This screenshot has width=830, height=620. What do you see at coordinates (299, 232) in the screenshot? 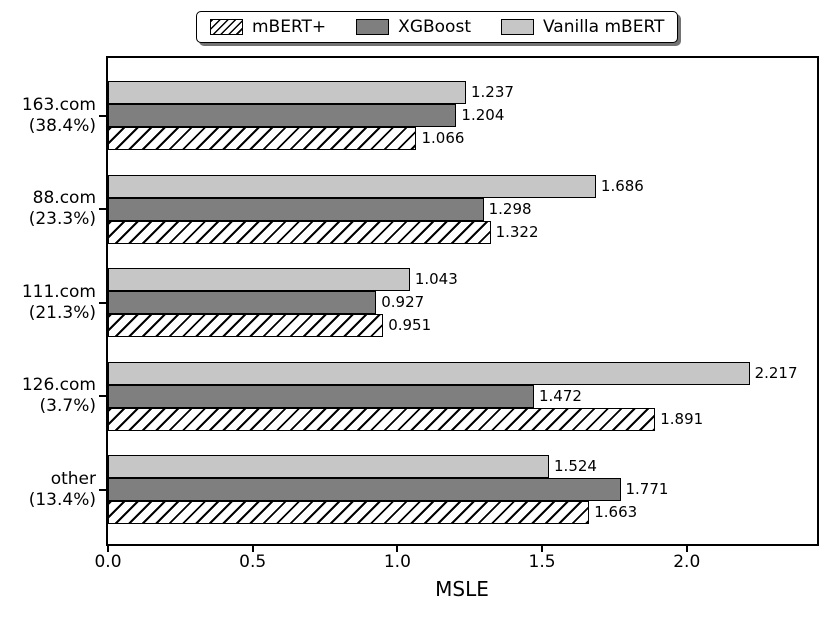
I see `bar-mbert--88-com` at bounding box center [299, 232].